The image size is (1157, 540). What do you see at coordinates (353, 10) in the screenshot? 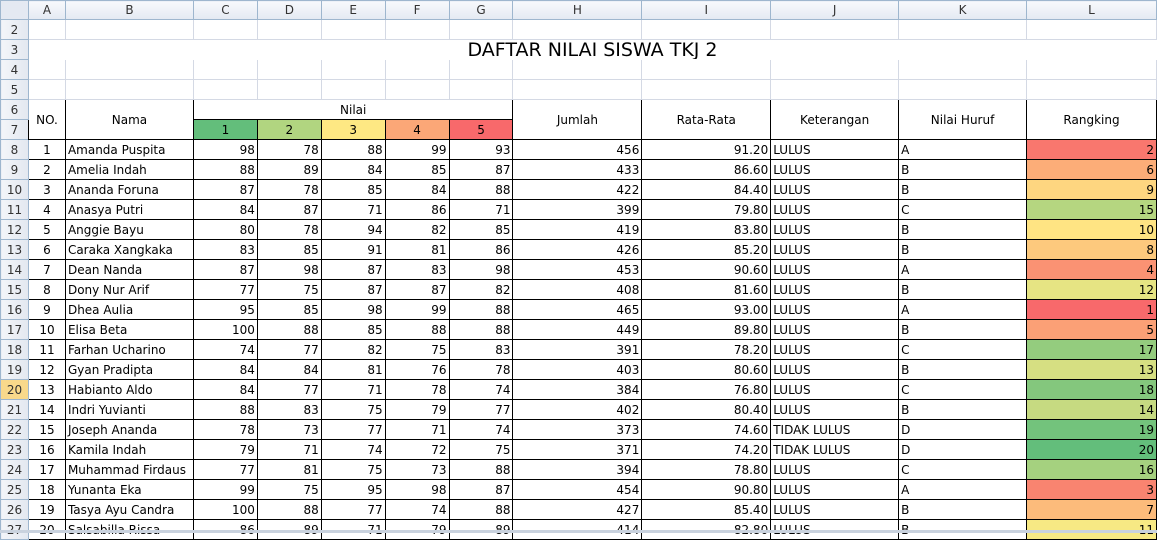
I see `column-header-E: E` at bounding box center [353, 10].